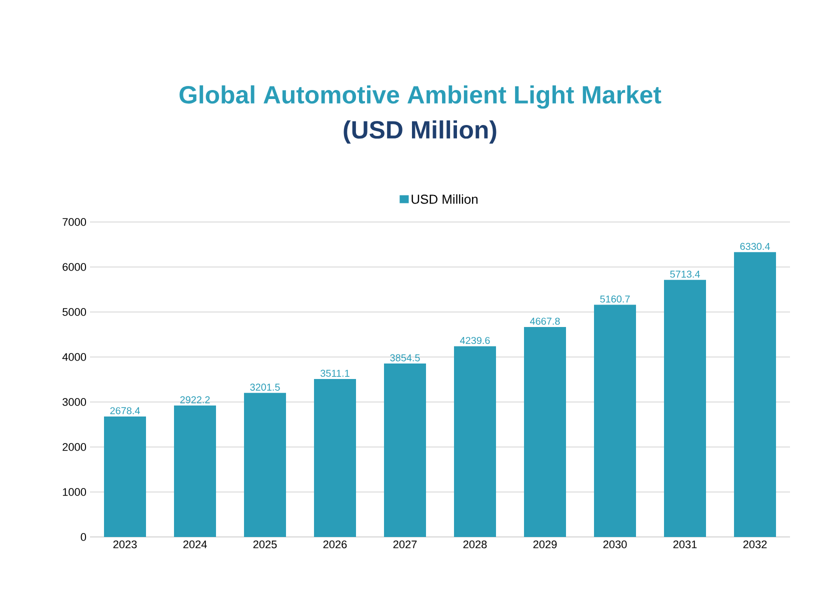 This screenshot has height=600, width=840. I want to click on x-tick-label: 2027, so click(405, 544).